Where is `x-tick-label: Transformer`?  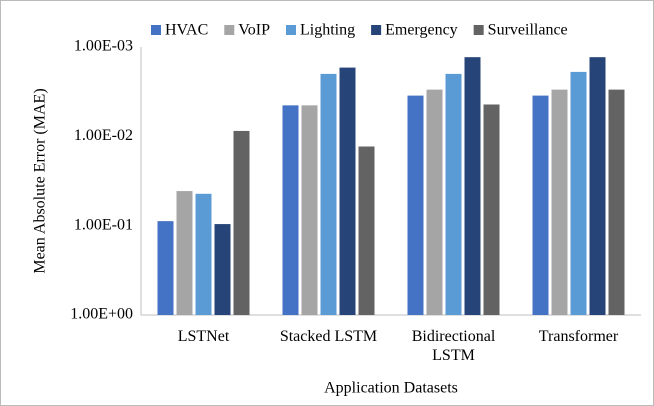 x-tick-label: Transformer is located at coordinates (578, 336).